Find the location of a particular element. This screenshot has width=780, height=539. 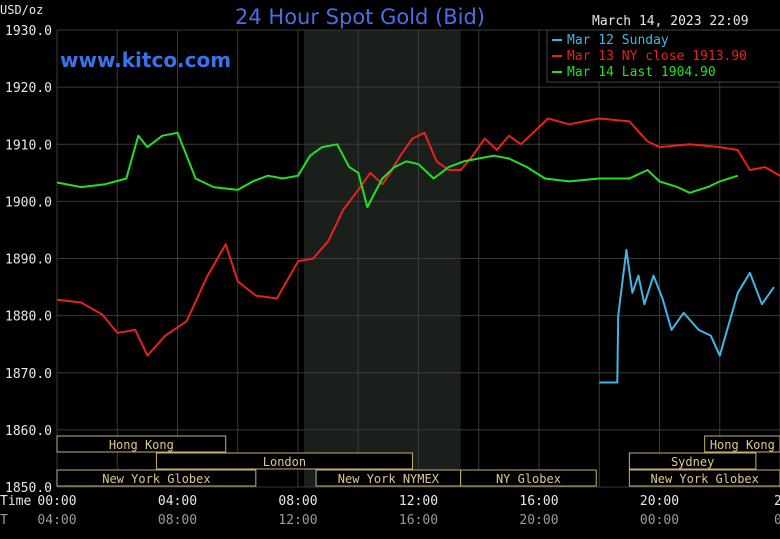

y-tick-label: 1860.0 is located at coordinates (28, 431).